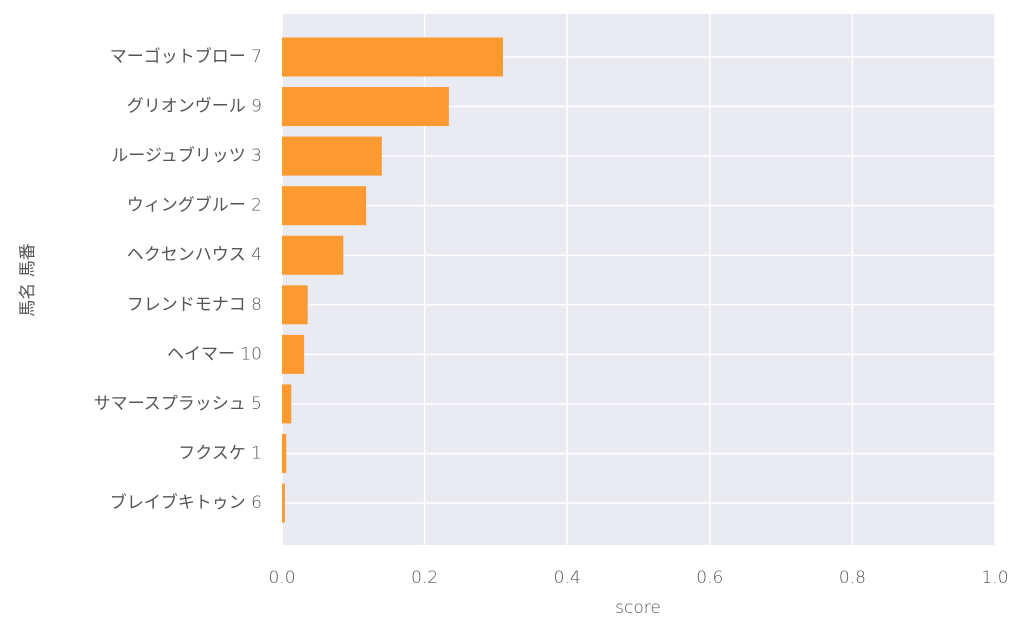 Image resolution: width=1024 pixels, height=638 pixels. What do you see at coordinates (186, 155) in the screenshot?
I see `y-tick-label: ルージュブリッツ 3` at bounding box center [186, 155].